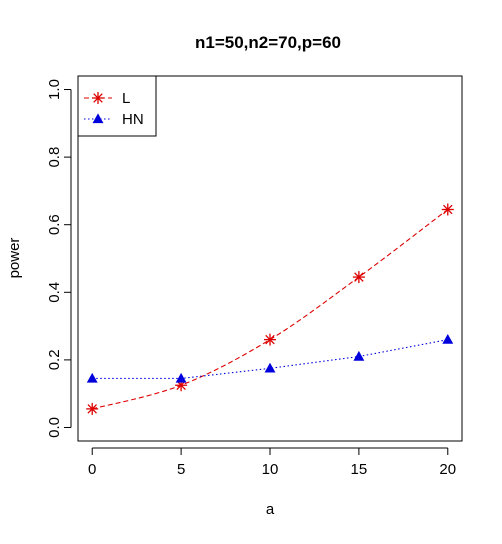 The width and height of the screenshot is (502, 544). What do you see at coordinates (54, 359) in the screenshot?
I see `y-tick-label: 0.2` at bounding box center [54, 359].